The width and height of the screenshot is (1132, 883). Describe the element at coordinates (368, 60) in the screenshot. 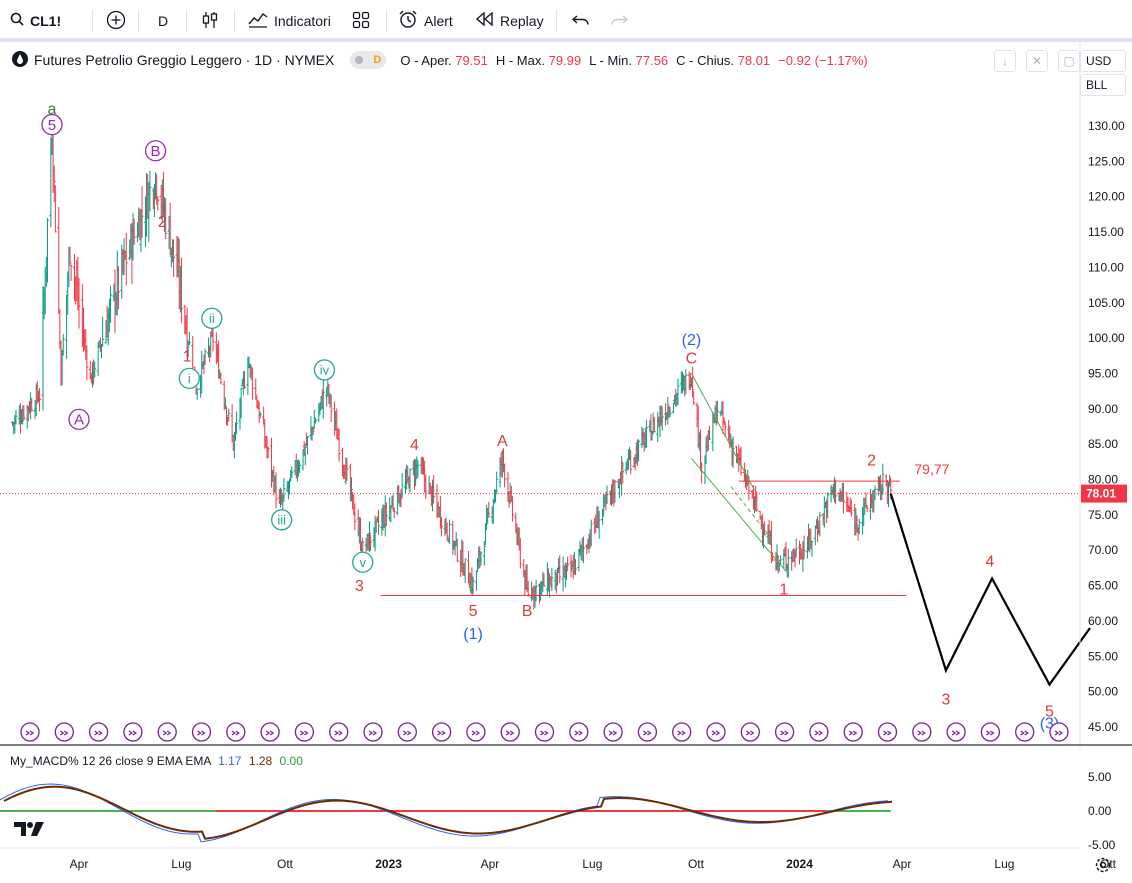

I see `market-status-badge: D` at that location.